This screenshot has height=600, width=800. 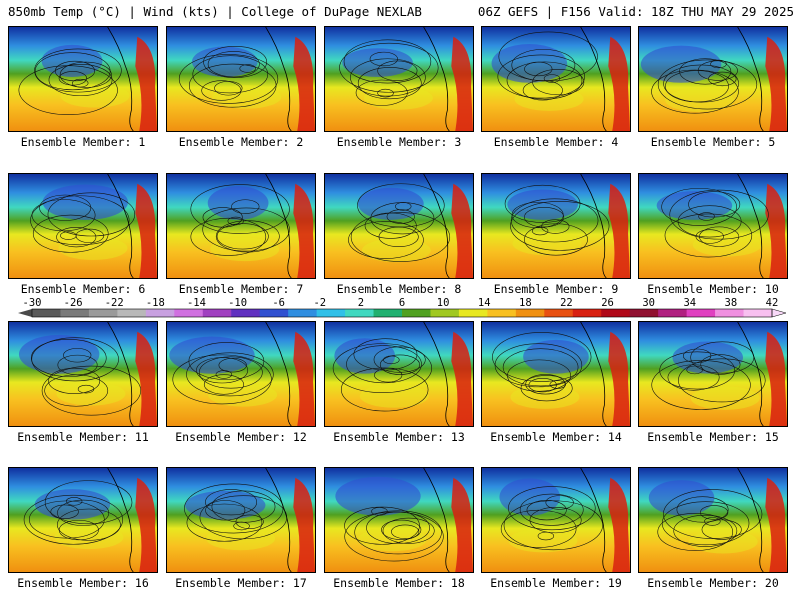 What do you see at coordinates (241, 289) in the screenshot?
I see `ensemble-member-label: Ensemble Member: 7` at bounding box center [241, 289].